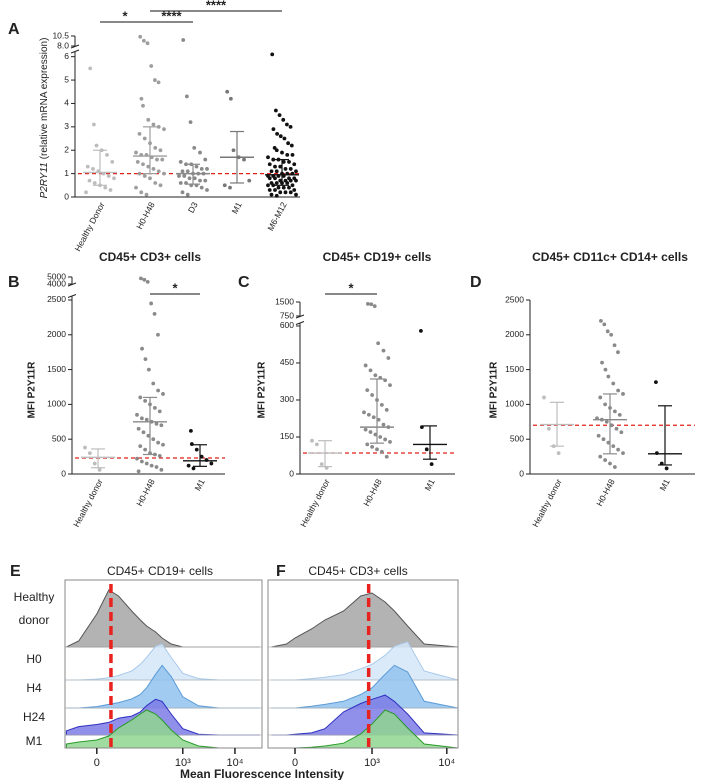 This screenshot has height=780, width=704. What do you see at coordinates (56, 404) in the screenshot?
I see `y-tick-label: 1000` at bounding box center [56, 404].